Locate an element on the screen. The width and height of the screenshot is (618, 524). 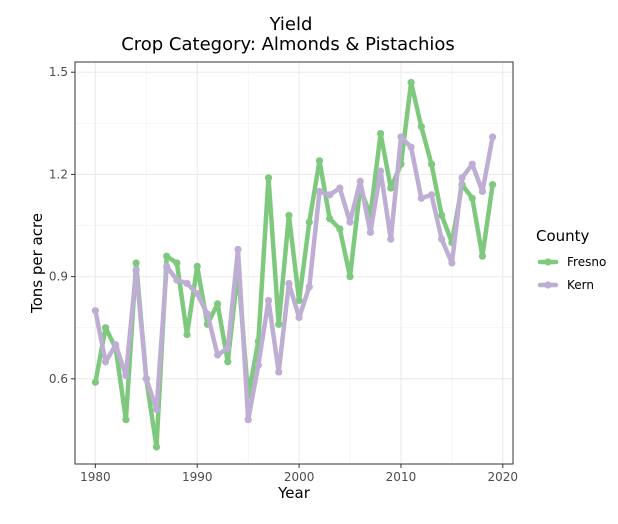
y-tick-label: 0.9 is located at coordinates (58, 277).